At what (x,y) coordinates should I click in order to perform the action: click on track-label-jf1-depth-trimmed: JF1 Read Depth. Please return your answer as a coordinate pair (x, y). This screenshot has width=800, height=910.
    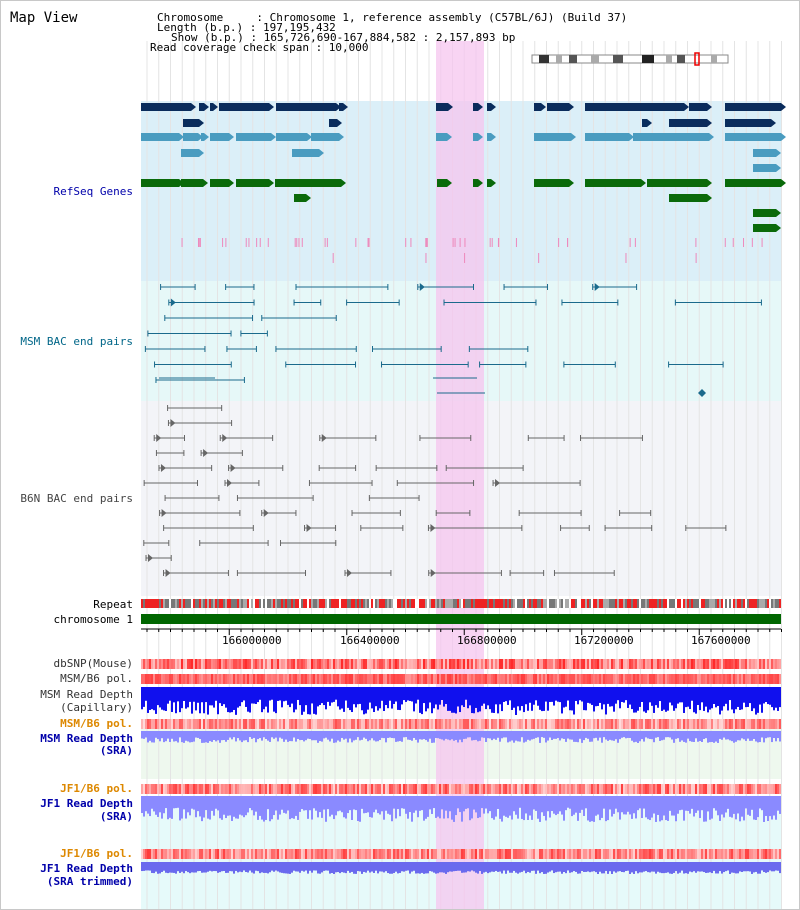
    Looking at the image, I should click on (86, 868).